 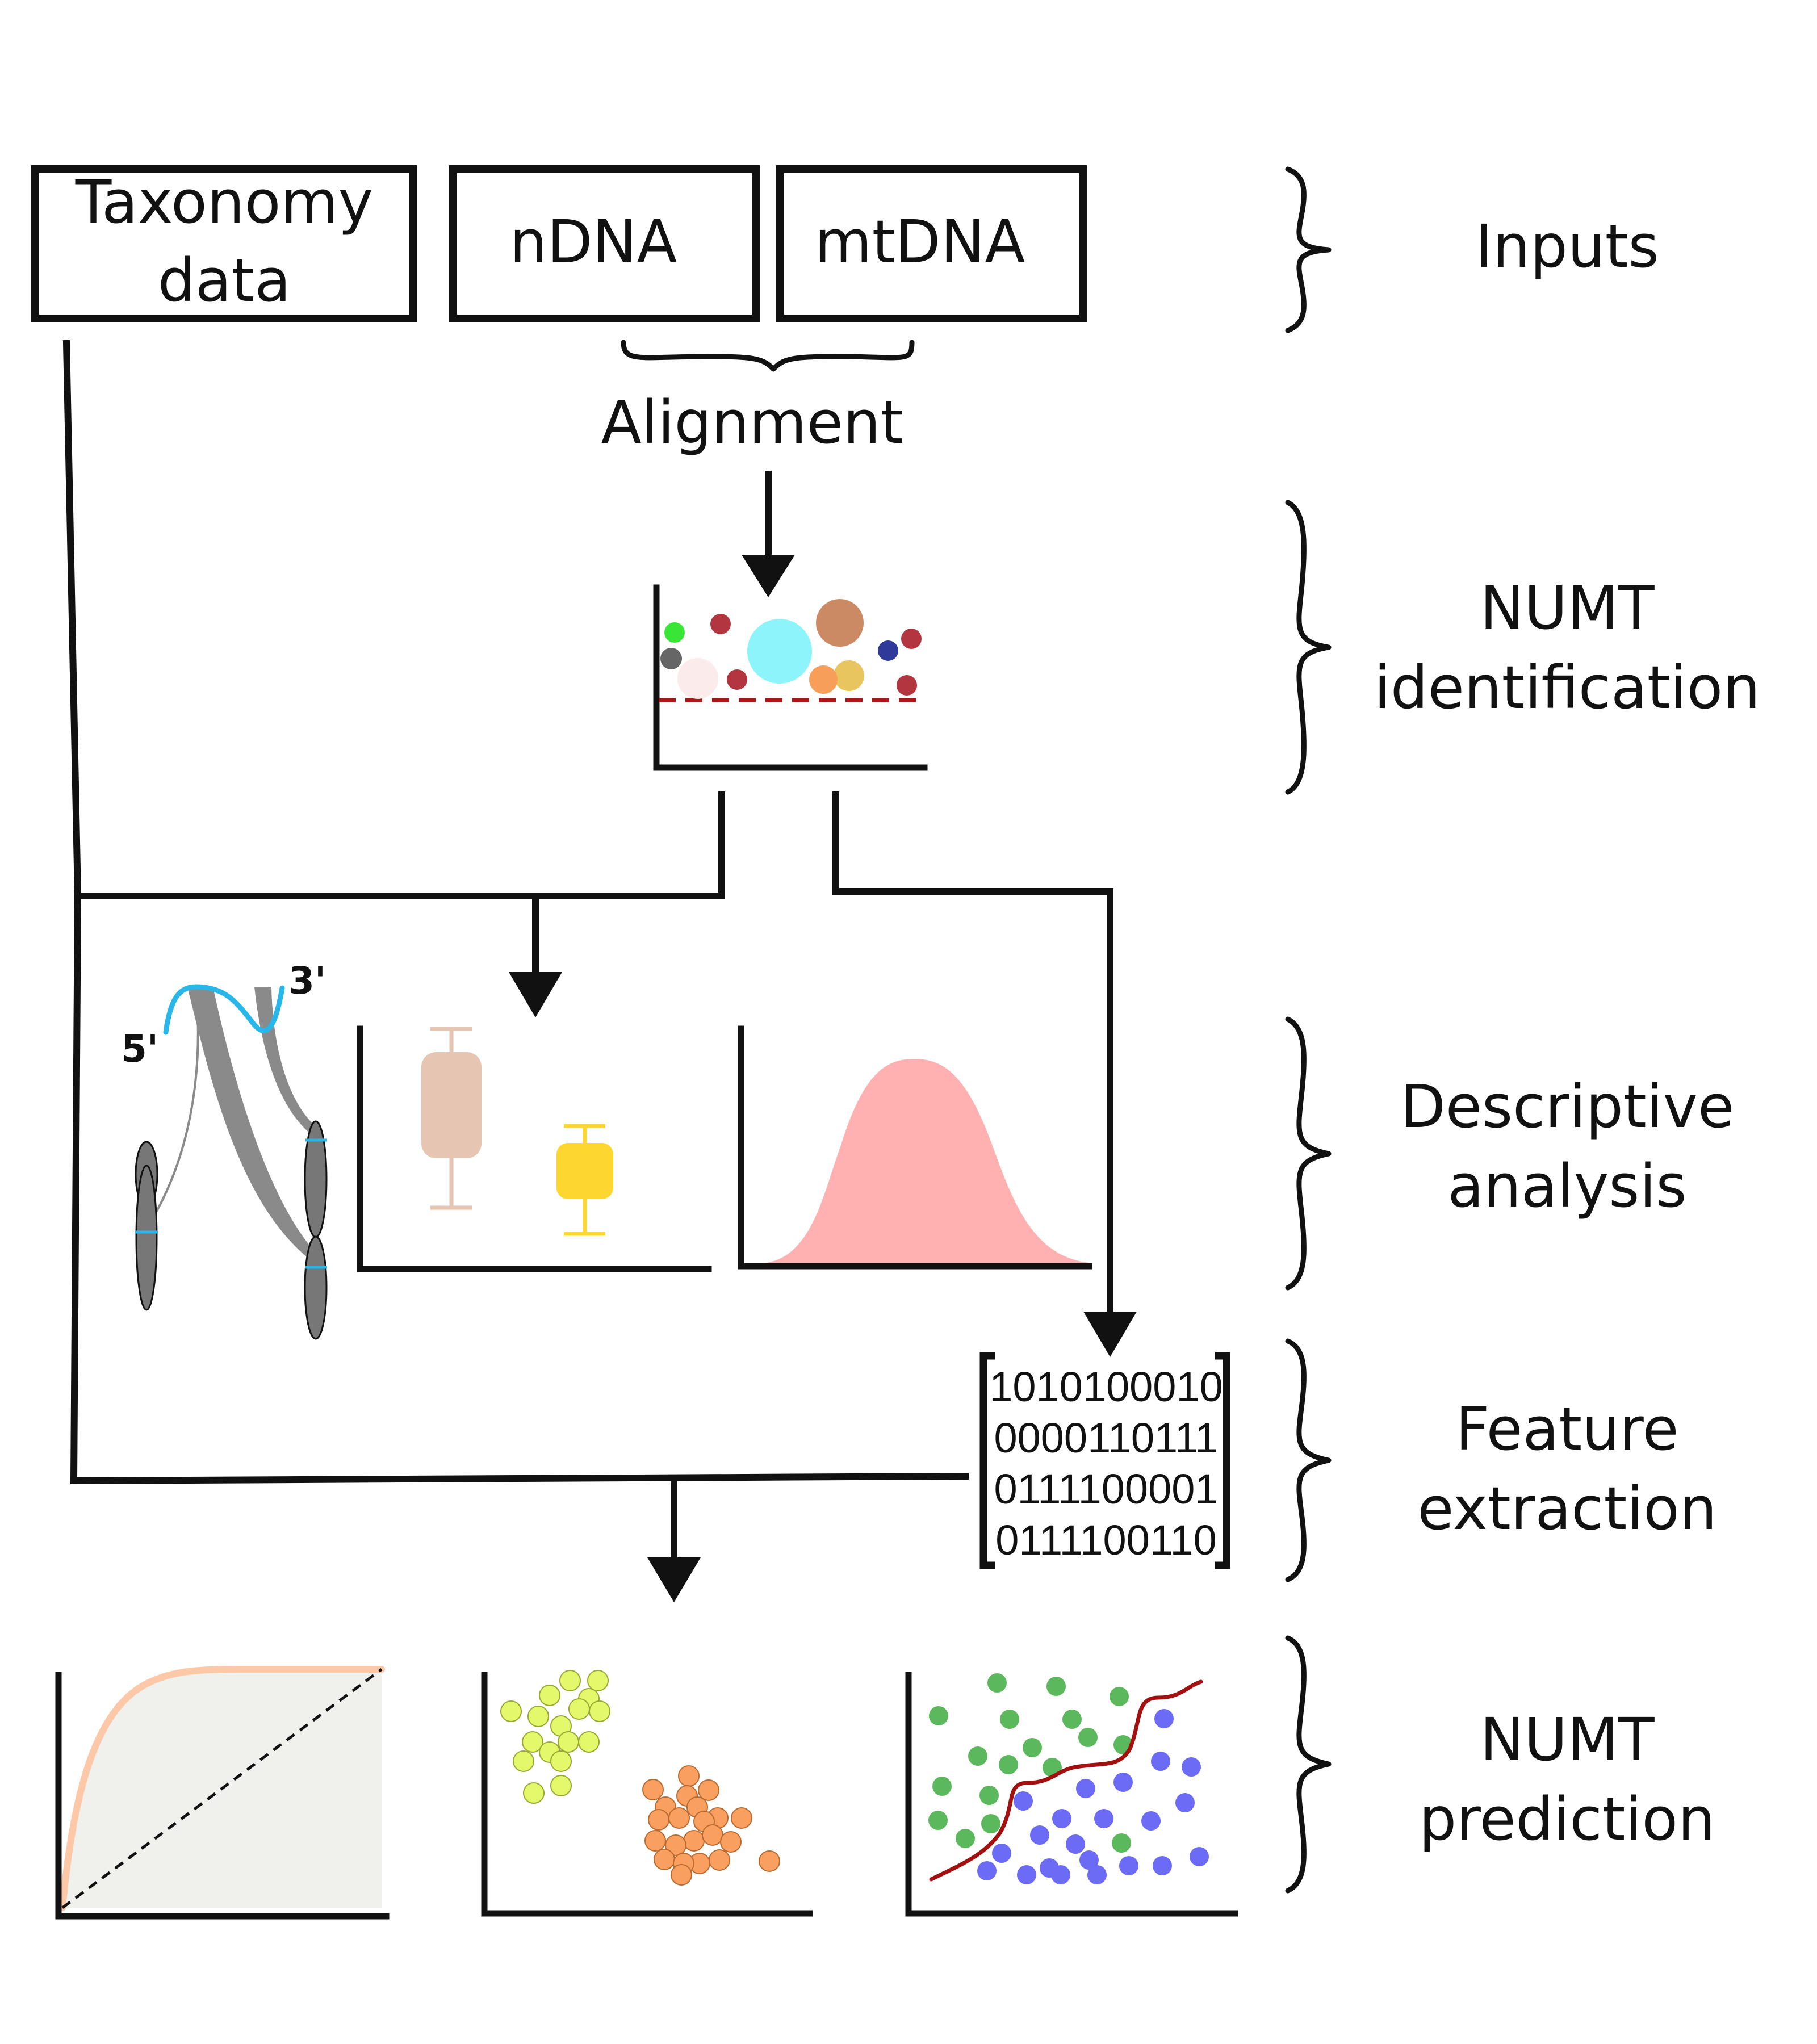 I want to click on cluster-axes, so click(x=647, y=1794).